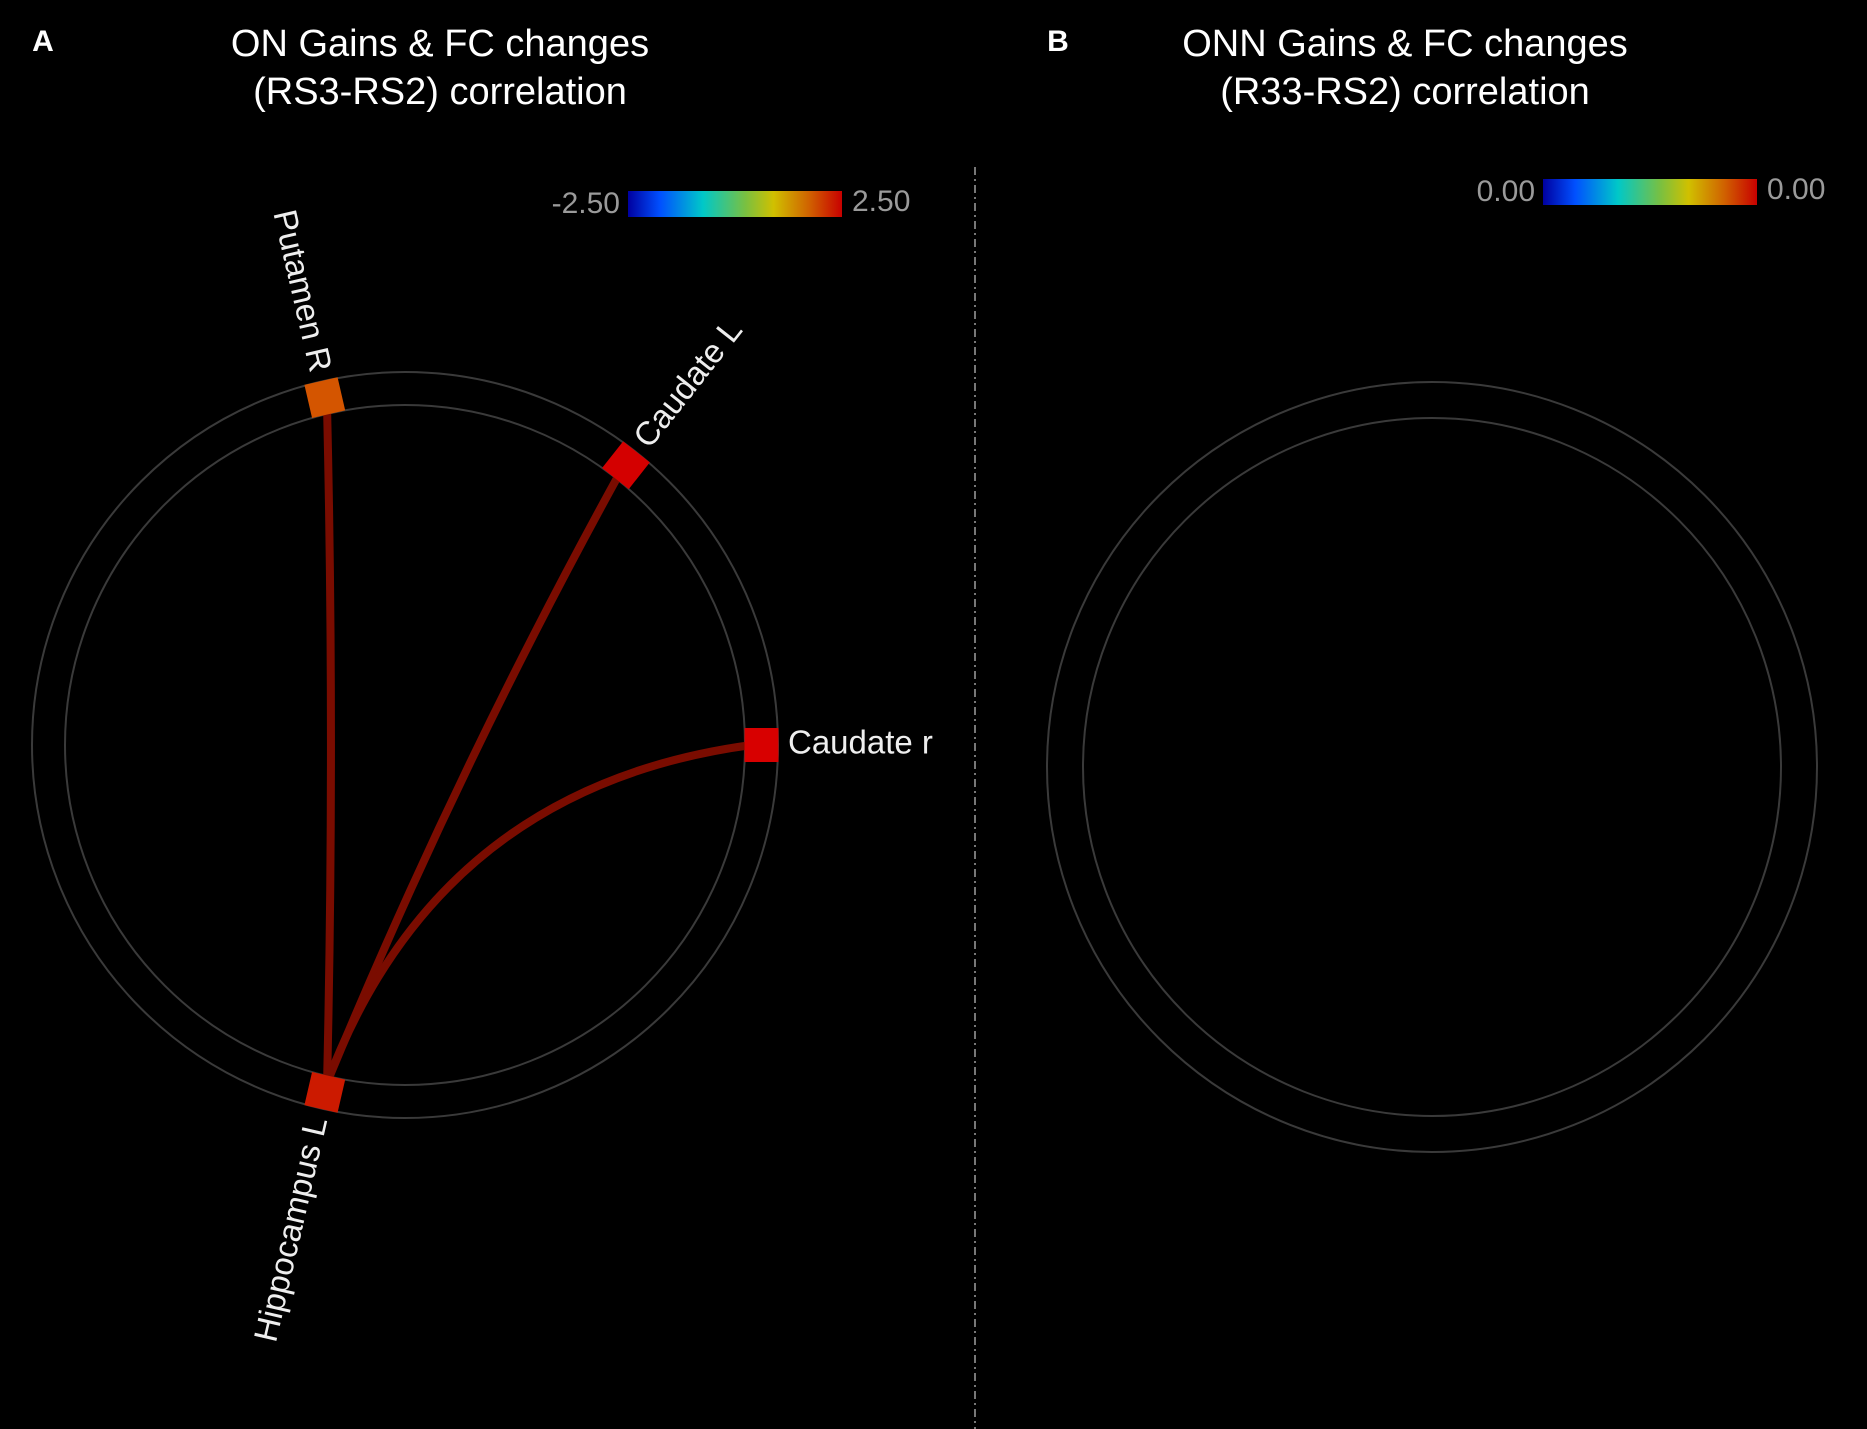 The image size is (1867, 1429). What do you see at coordinates (586, 203) in the screenshot?
I see `colorbar-min: -2.50` at bounding box center [586, 203].